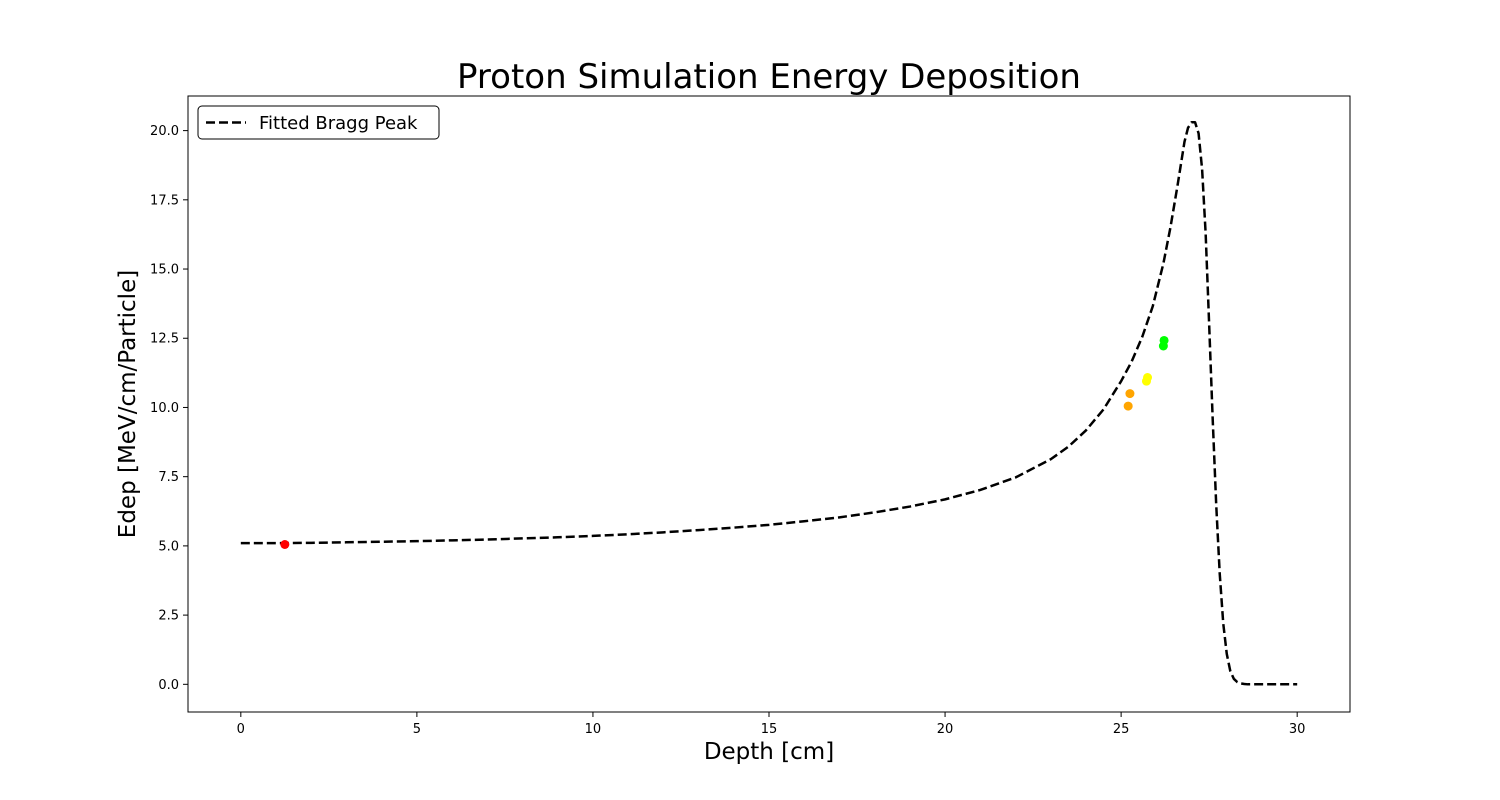 This screenshot has width=1500, height=800. What do you see at coordinates (945, 729) in the screenshot?
I see `x-tick-label: 20` at bounding box center [945, 729].